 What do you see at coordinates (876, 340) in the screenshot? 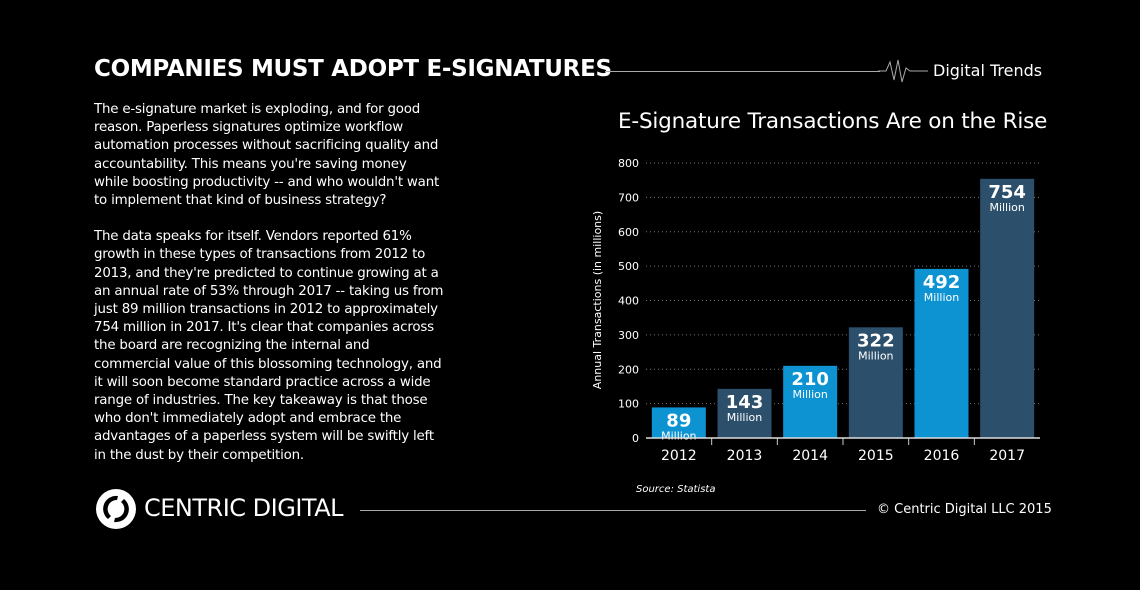
I see `data-label: 322` at bounding box center [876, 340].